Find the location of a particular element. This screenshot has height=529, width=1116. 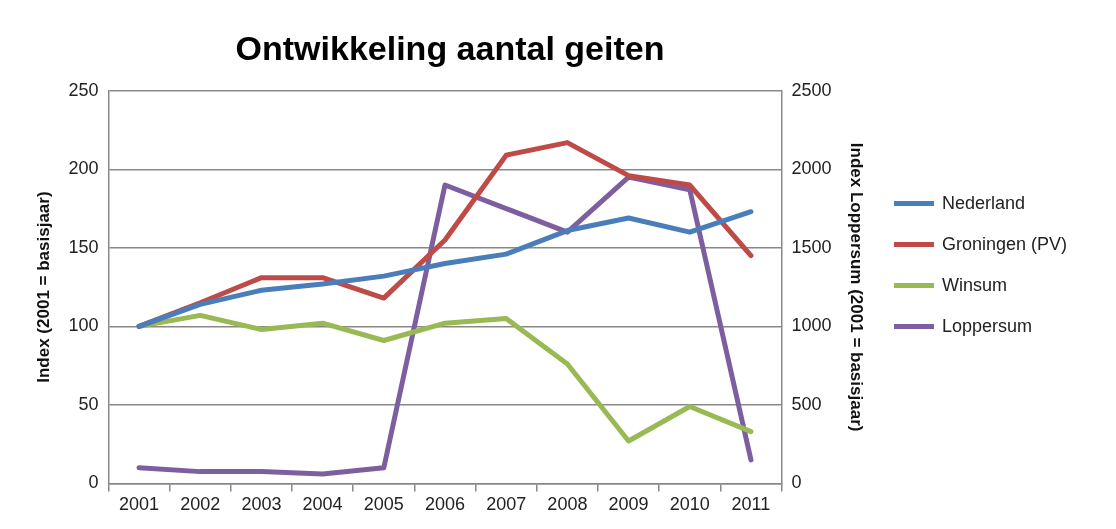

y2-tick-label: 2000 is located at coordinates (811, 168).